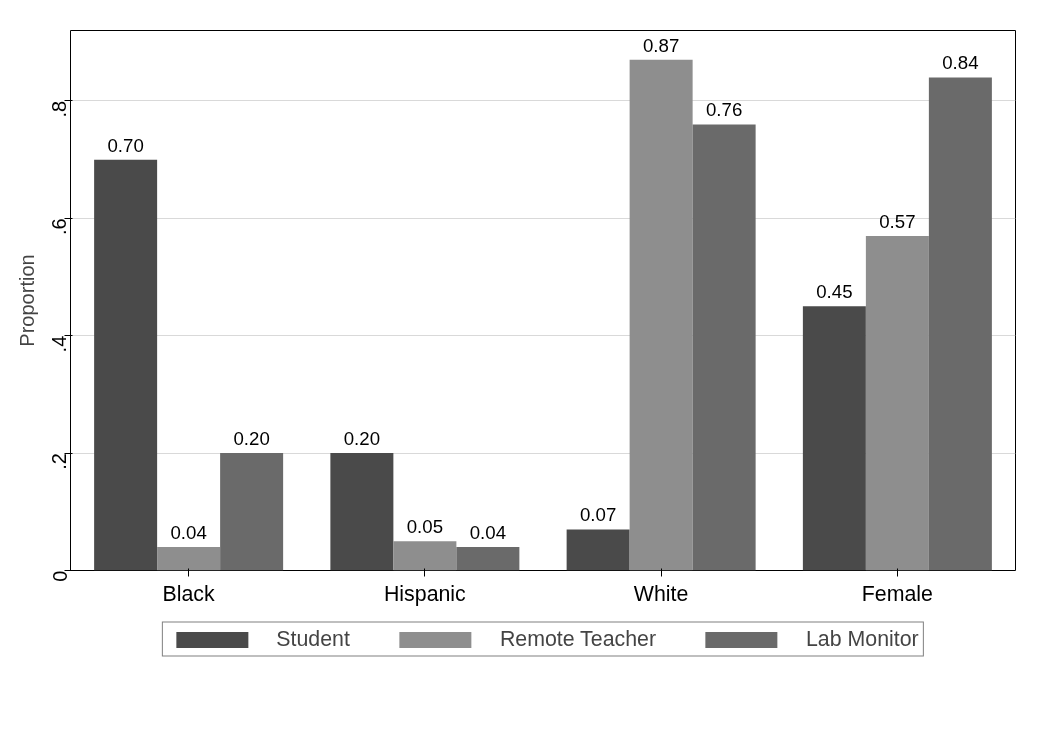  I want to click on data-label: 0.70, so click(125, 145).